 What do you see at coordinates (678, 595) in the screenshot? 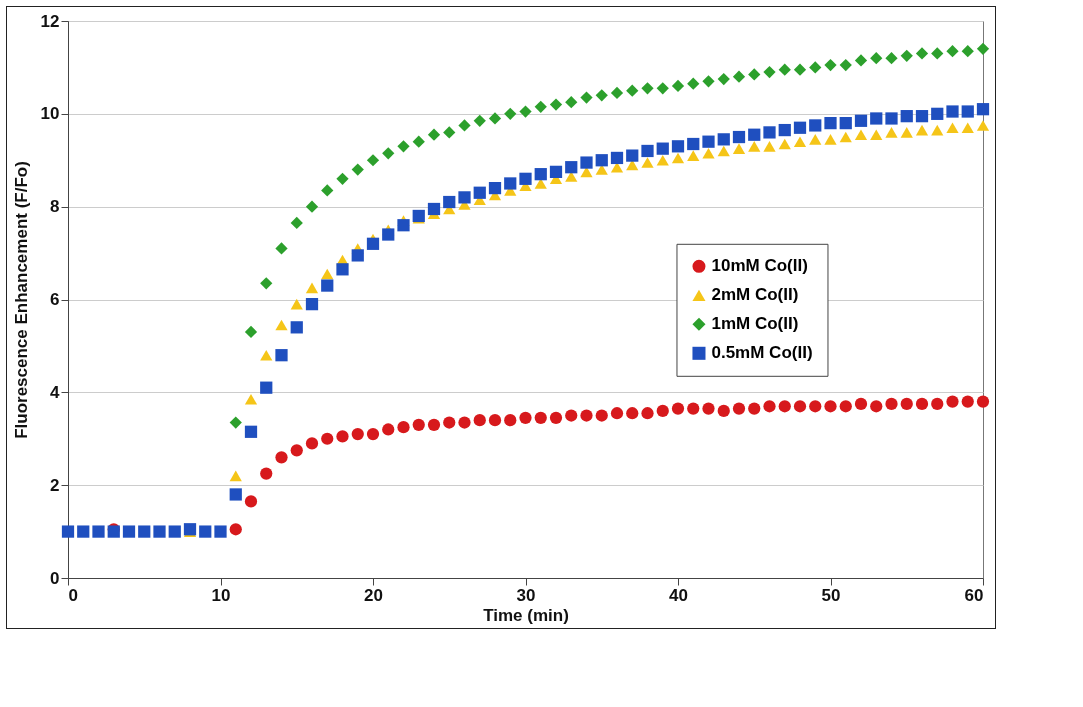
I see `x-tick-label: 40` at bounding box center [678, 595].